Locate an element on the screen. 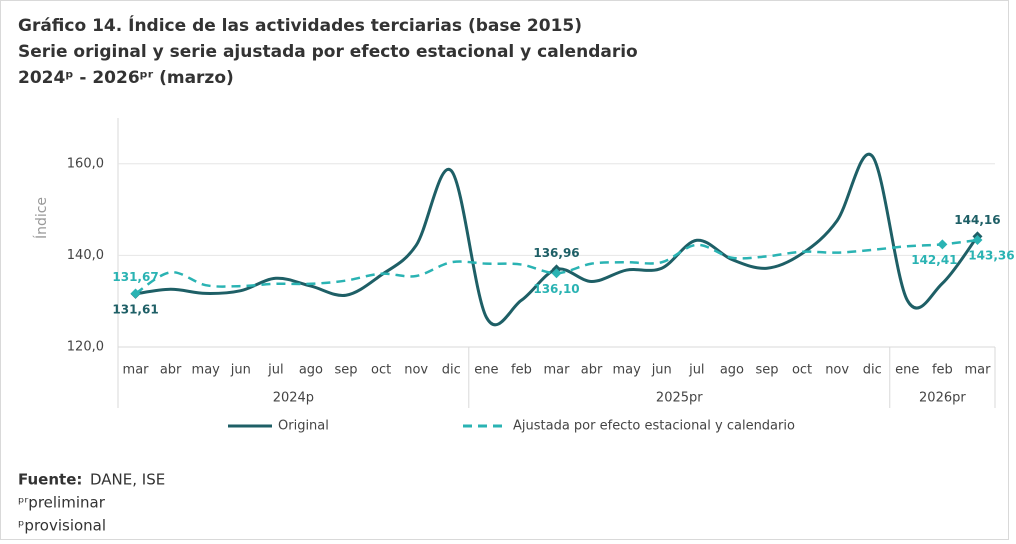 The image size is (1016, 544). data-label: 131,67 is located at coordinates (135, 277).